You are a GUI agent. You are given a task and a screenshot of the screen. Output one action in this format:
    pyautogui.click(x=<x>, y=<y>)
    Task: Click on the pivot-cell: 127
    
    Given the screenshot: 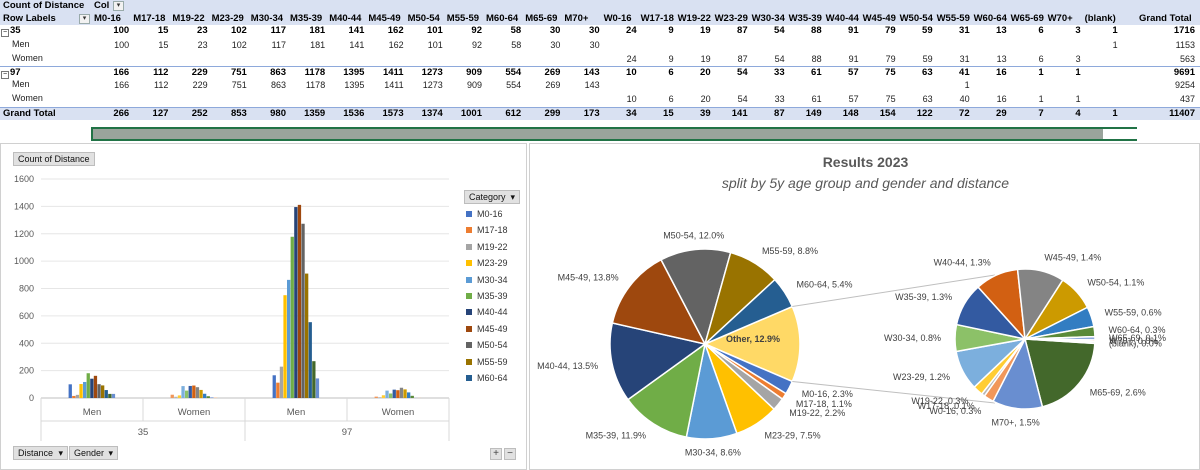 What is the action you would take?
    pyautogui.click(x=160, y=113)
    